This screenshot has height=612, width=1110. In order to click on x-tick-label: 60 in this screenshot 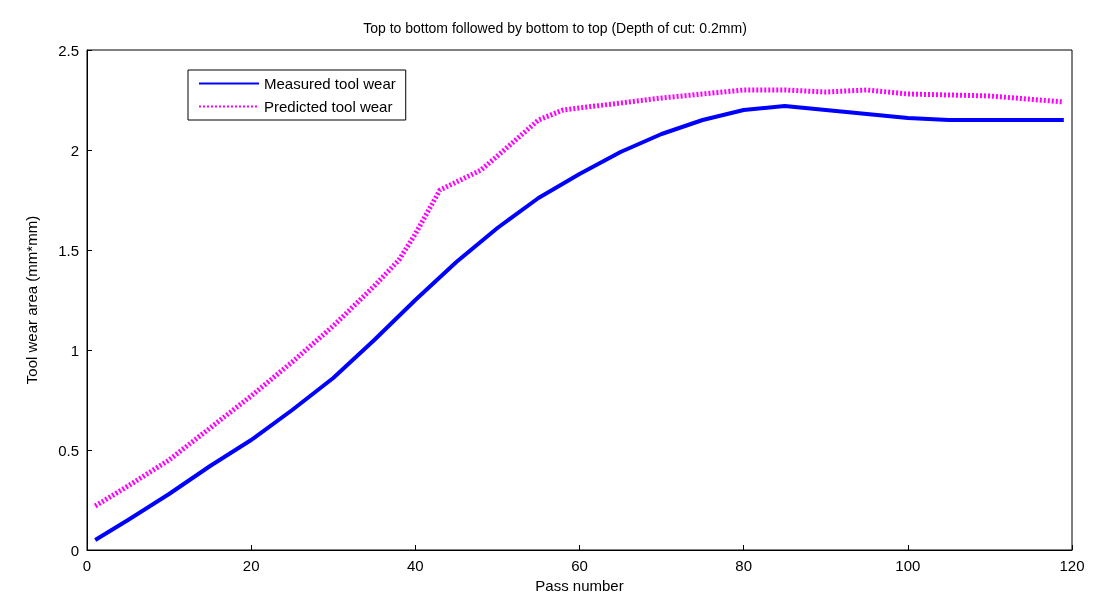, I will do `click(579, 565)`.